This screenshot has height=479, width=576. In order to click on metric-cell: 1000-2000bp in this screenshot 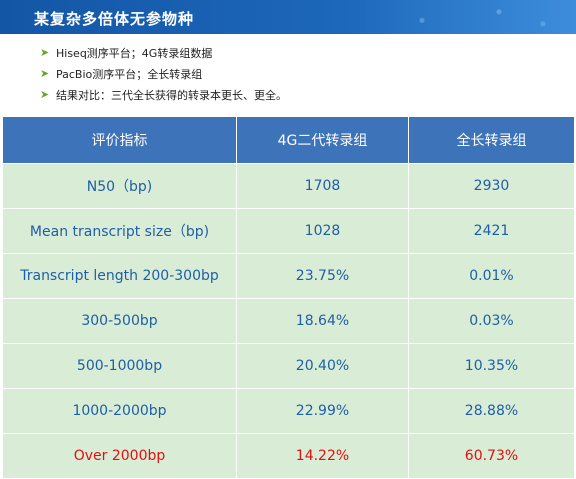, I will do `click(119, 411)`.